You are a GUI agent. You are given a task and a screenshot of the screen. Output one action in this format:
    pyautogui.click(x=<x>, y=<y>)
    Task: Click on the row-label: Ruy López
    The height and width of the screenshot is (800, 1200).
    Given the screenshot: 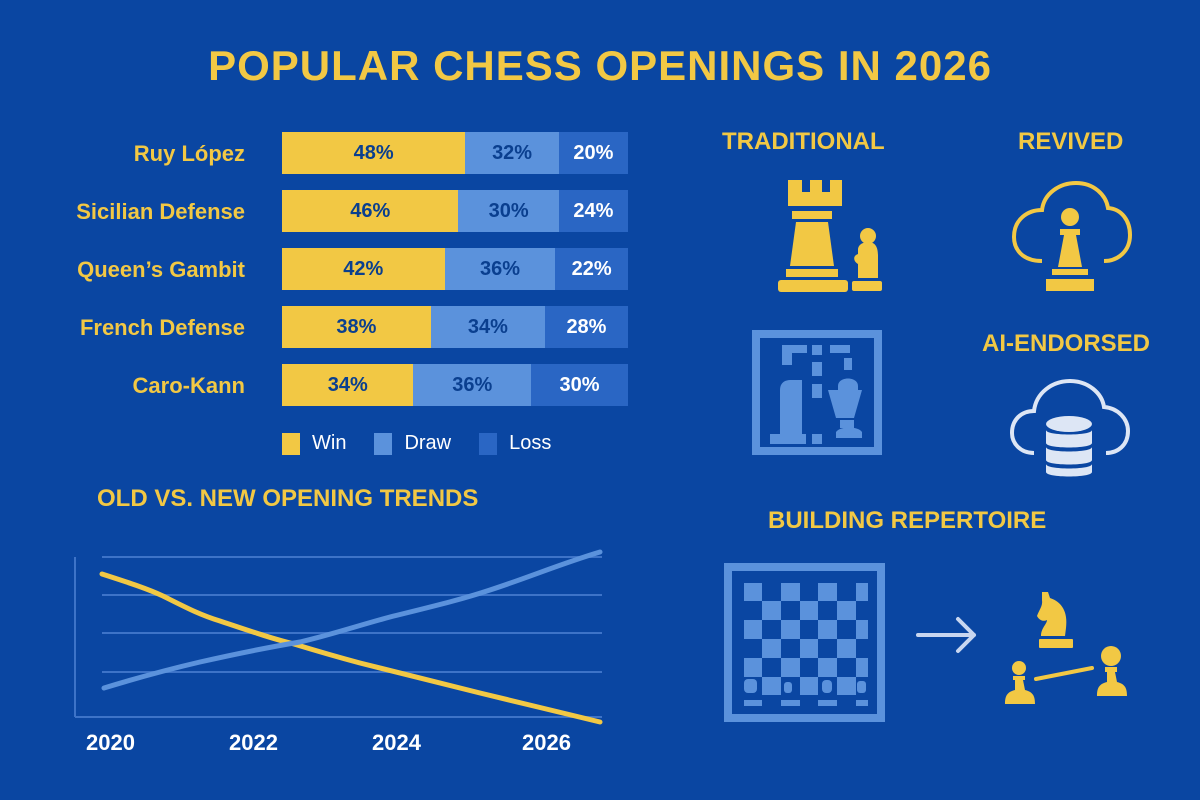 What is the action you would take?
    pyautogui.click(x=189, y=153)
    